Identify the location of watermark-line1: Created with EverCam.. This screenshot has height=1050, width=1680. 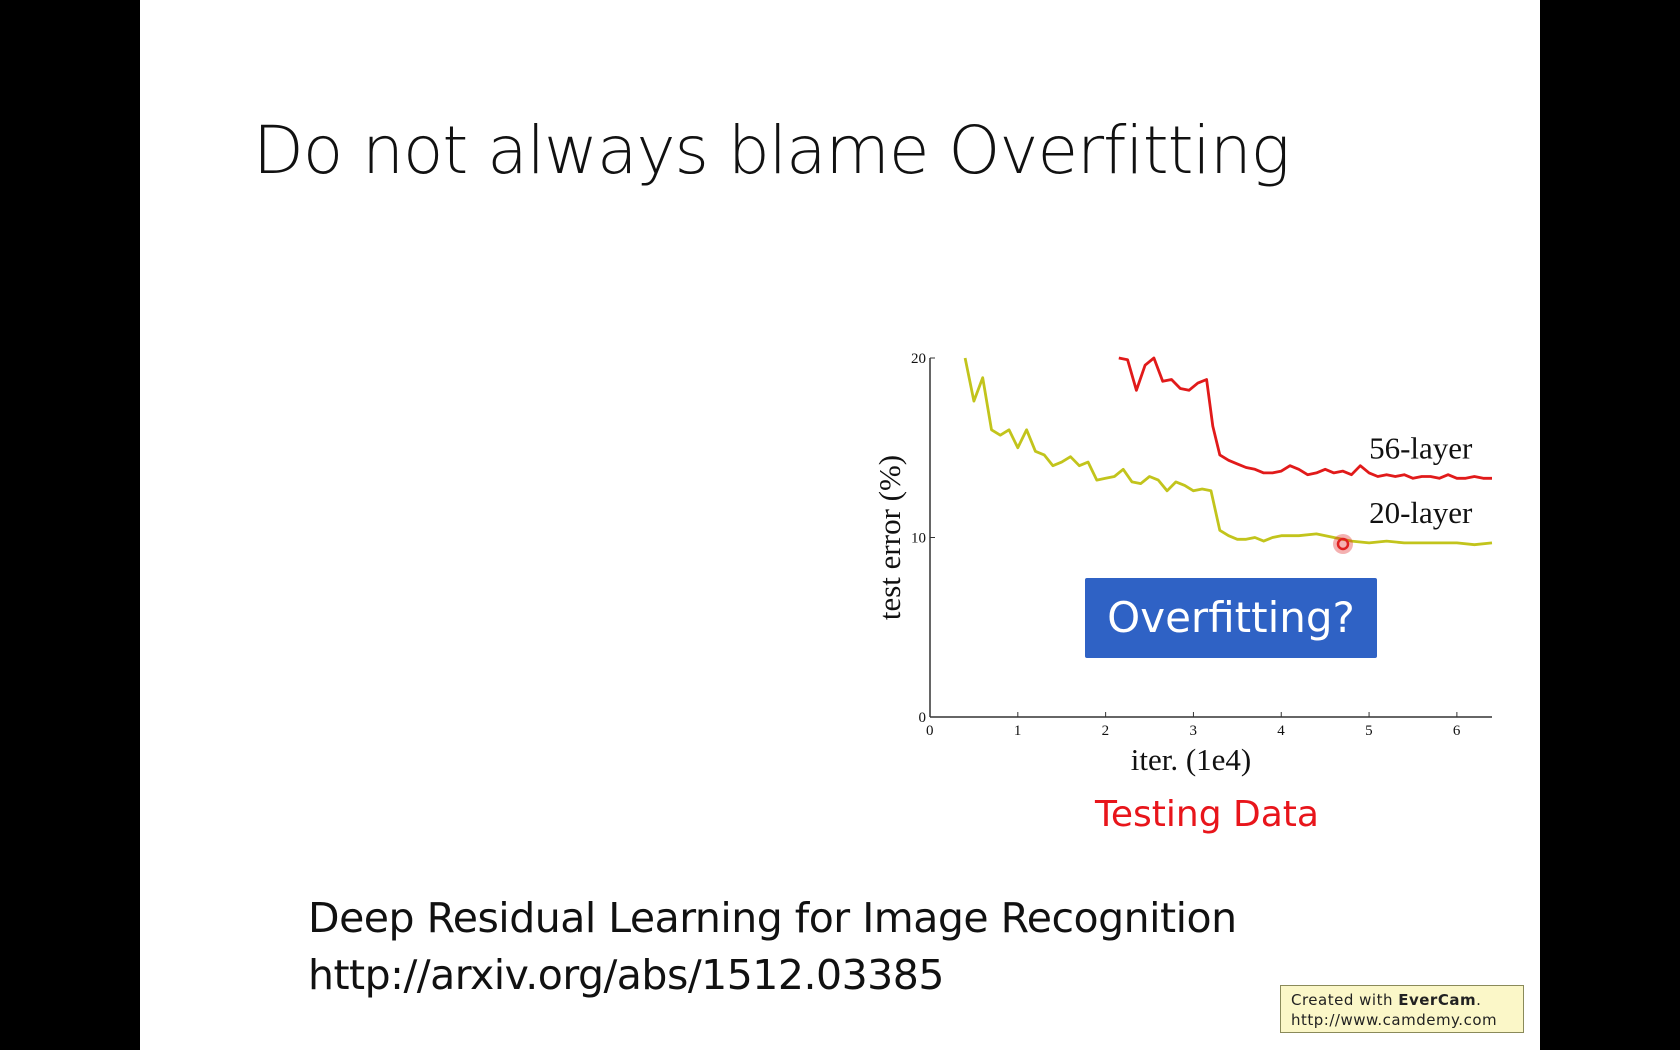
(1402, 1000).